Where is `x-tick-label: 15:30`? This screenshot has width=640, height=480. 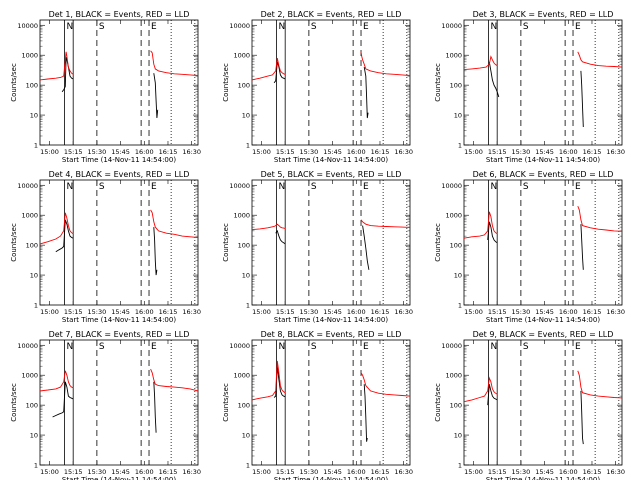
x-tick-label: 15:30 is located at coordinates (521, 472).